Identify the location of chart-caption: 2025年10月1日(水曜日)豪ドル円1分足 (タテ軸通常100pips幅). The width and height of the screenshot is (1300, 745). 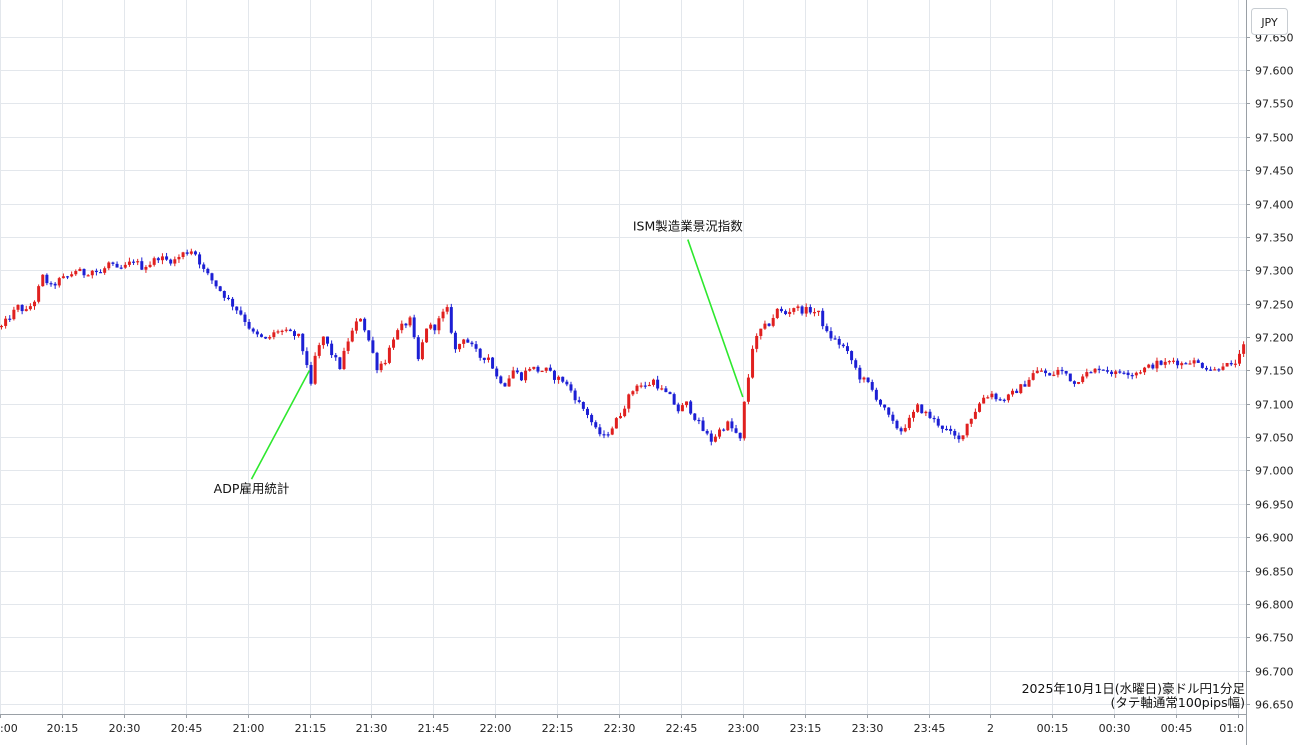
(1134, 695).